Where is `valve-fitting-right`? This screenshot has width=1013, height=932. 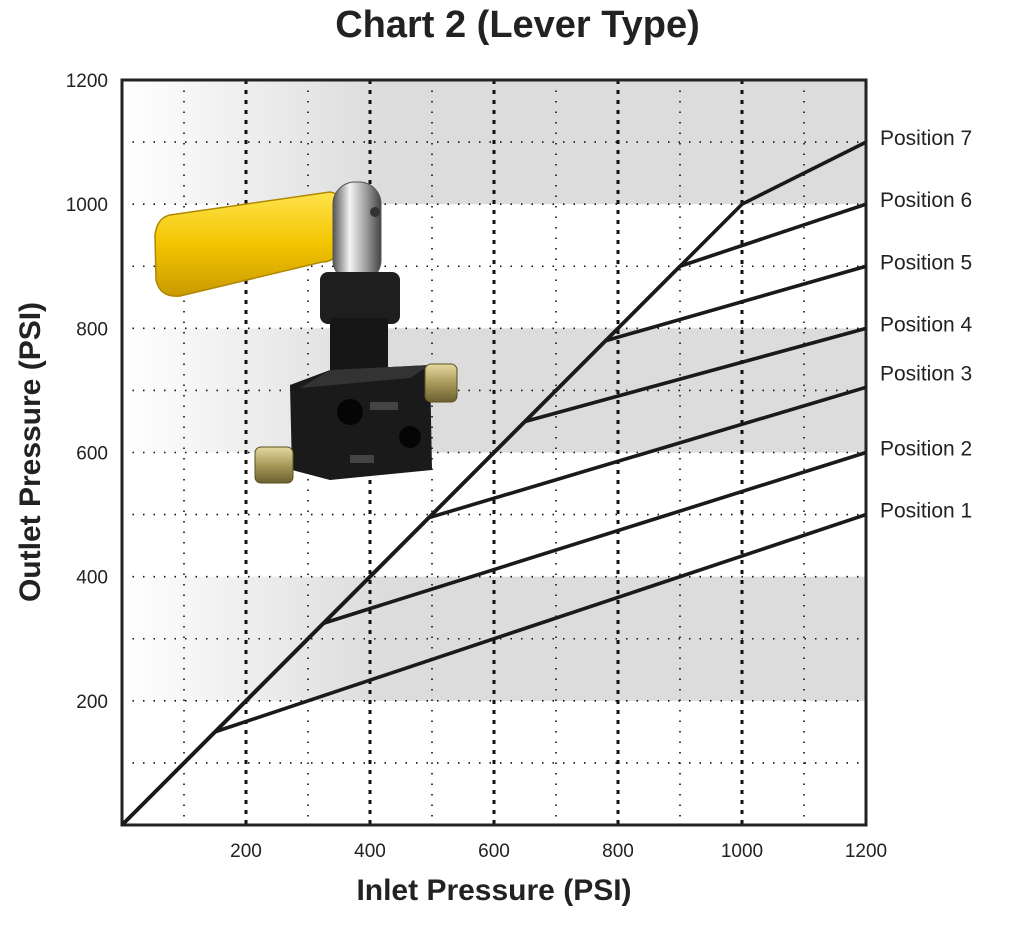 valve-fitting-right is located at coordinates (441, 383).